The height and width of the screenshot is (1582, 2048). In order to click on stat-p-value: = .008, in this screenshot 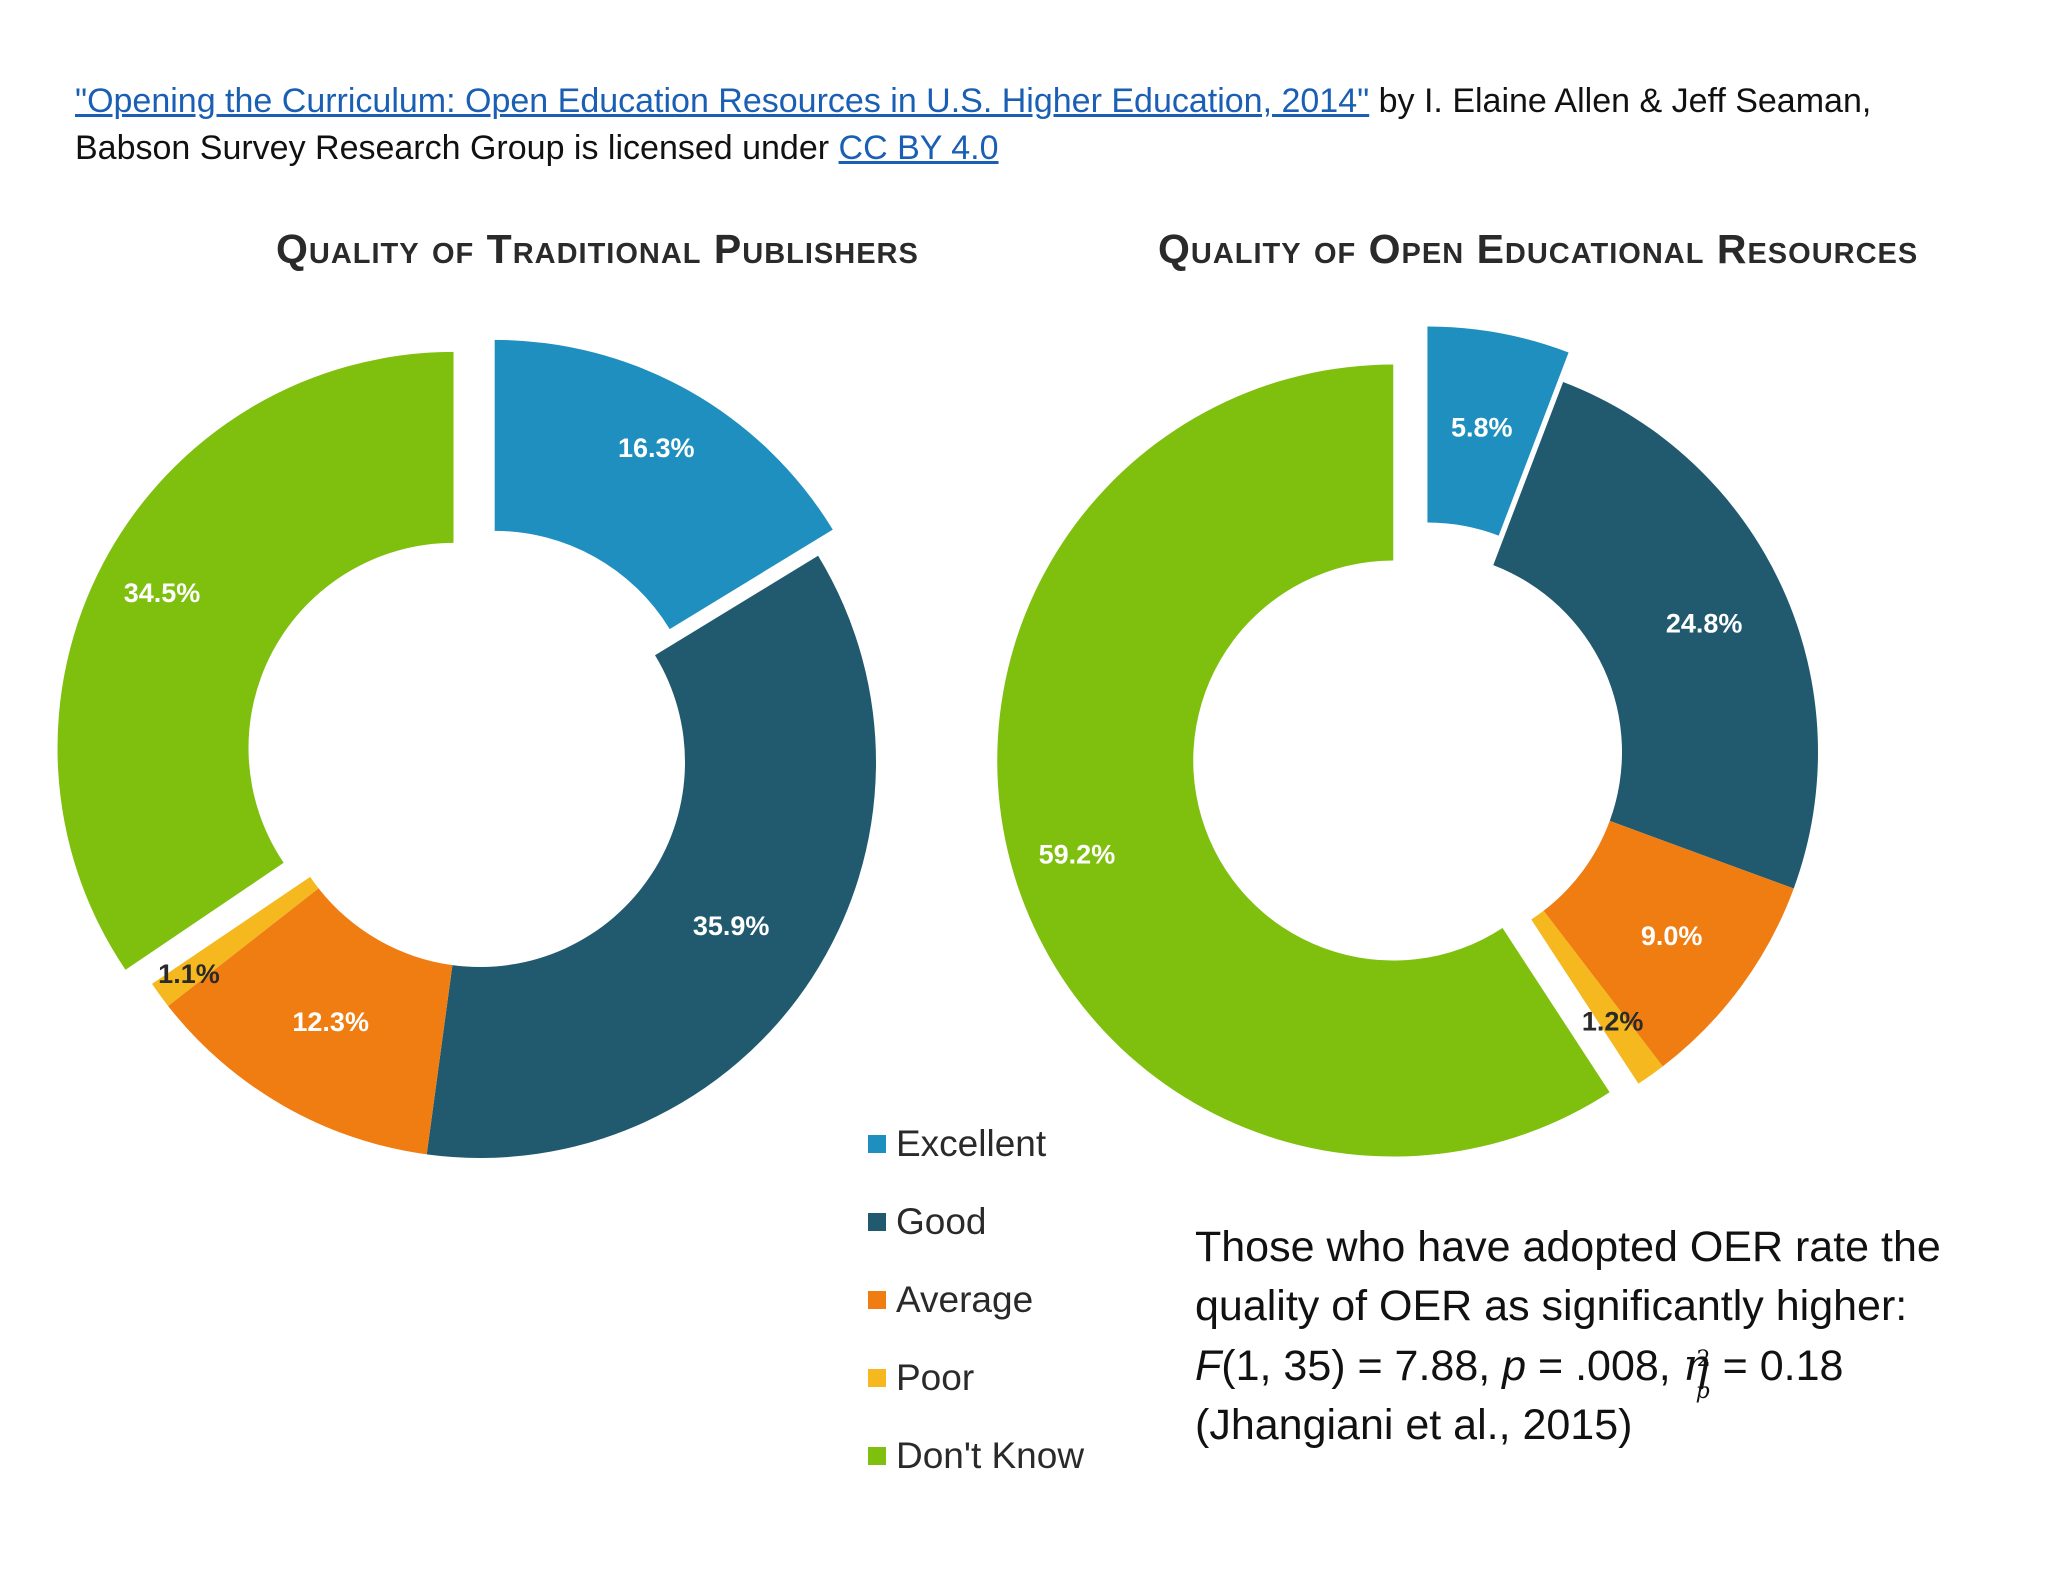, I will do `click(1604, 1366)`.